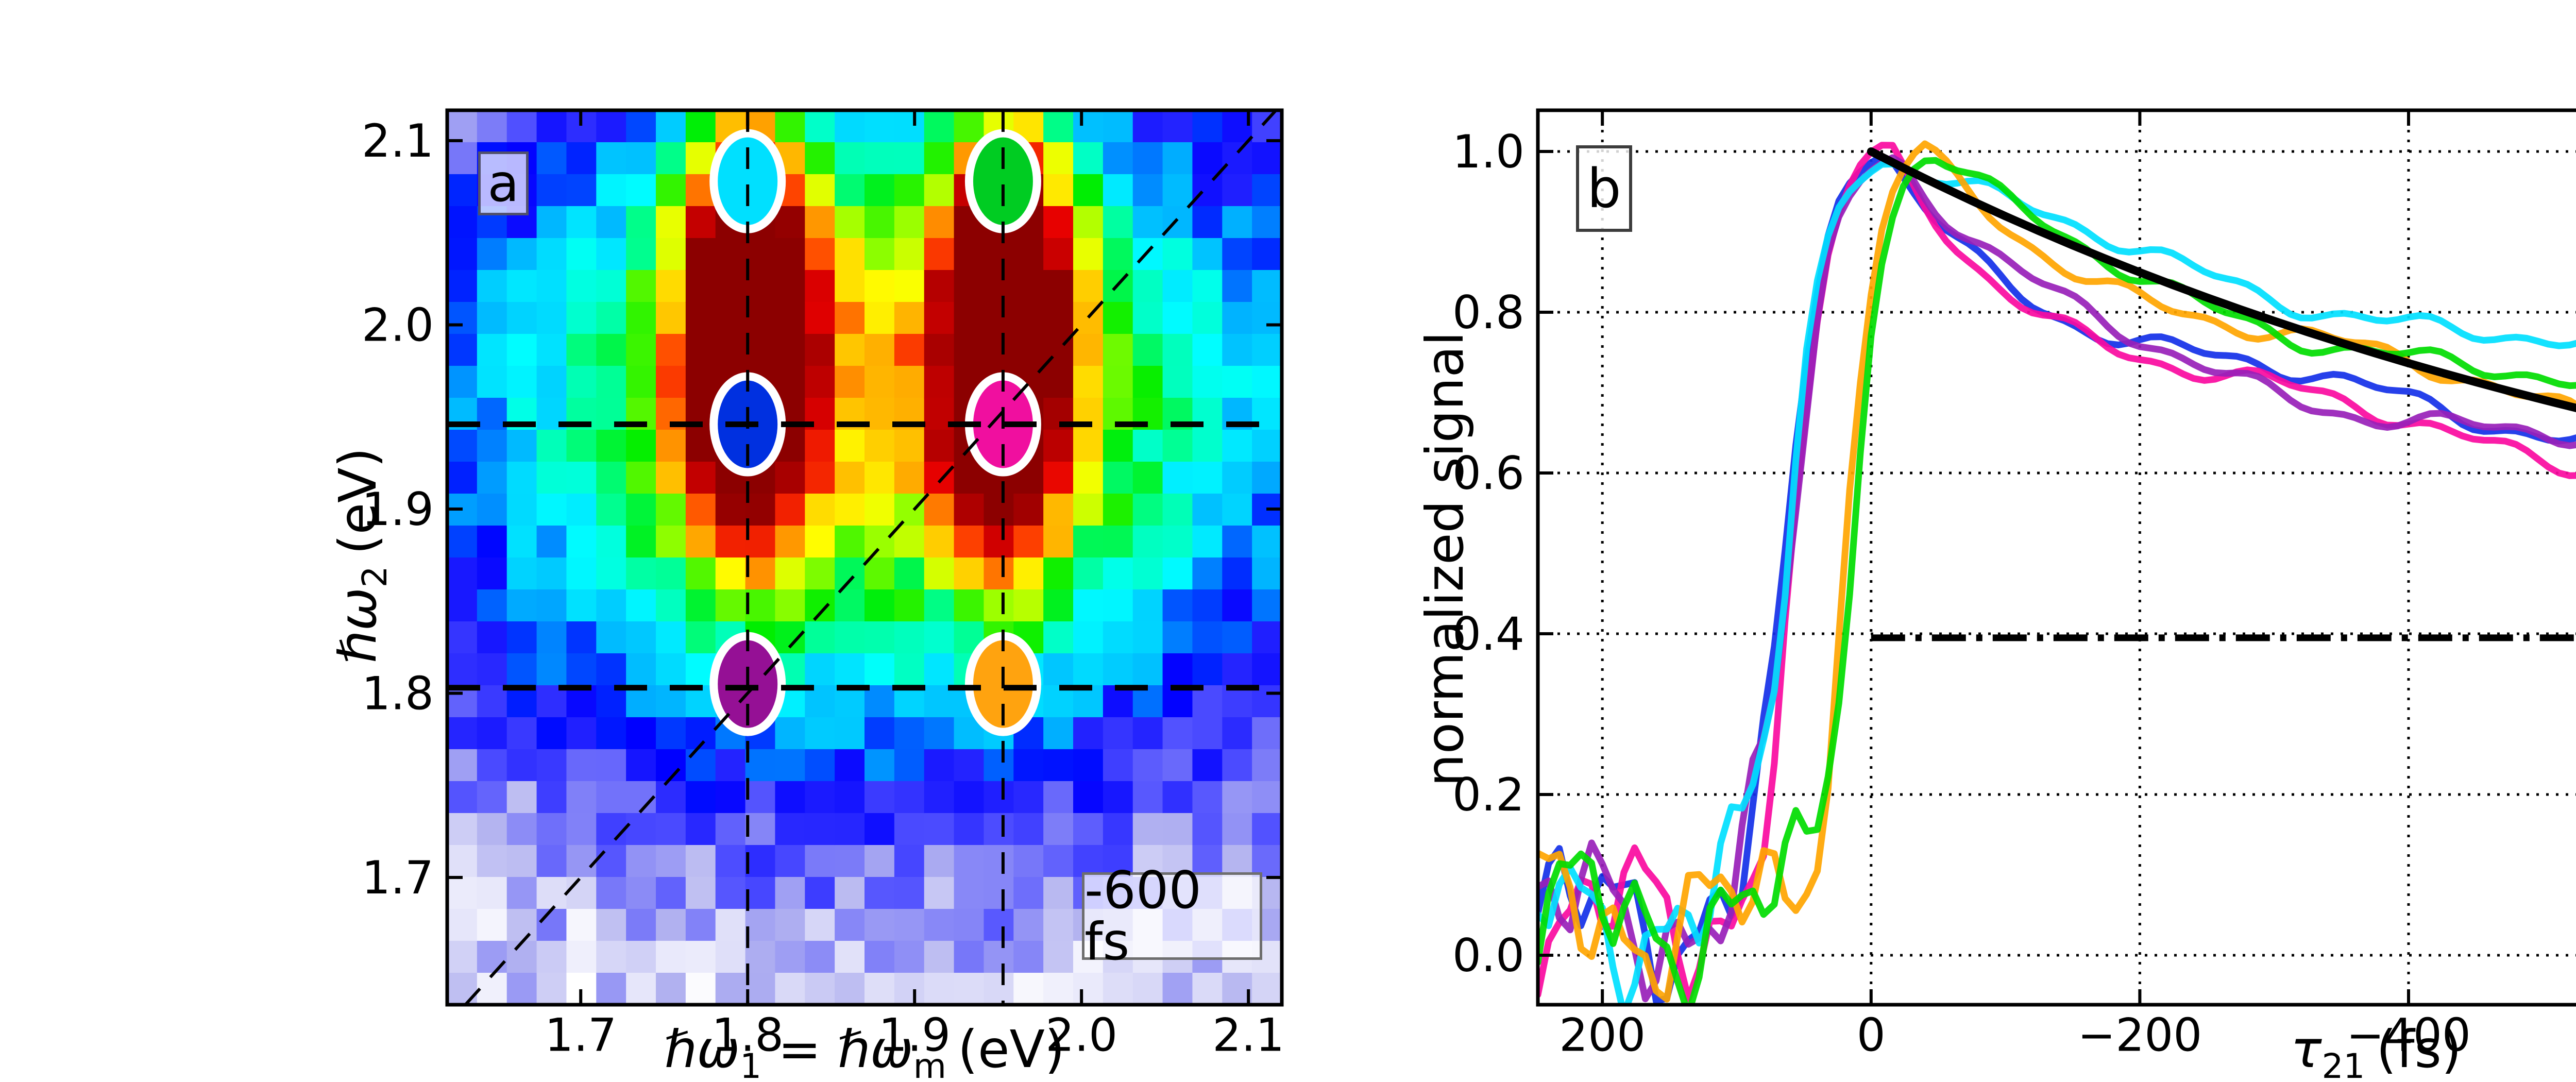 This screenshot has height=1082, width=2576. What do you see at coordinates (1871, 1035) in the screenshot?
I see `panel-b-axes-xtick-label: 0` at bounding box center [1871, 1035].